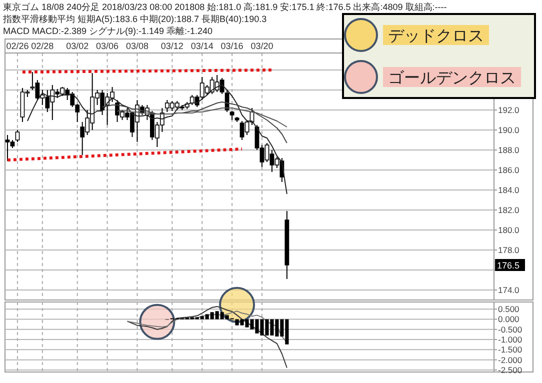 The width and height of the screenshot is (542, 383). Describe the element at coordinates (509, 319) in the screenshot. I see `y-tick-label: 0.000` at that location.